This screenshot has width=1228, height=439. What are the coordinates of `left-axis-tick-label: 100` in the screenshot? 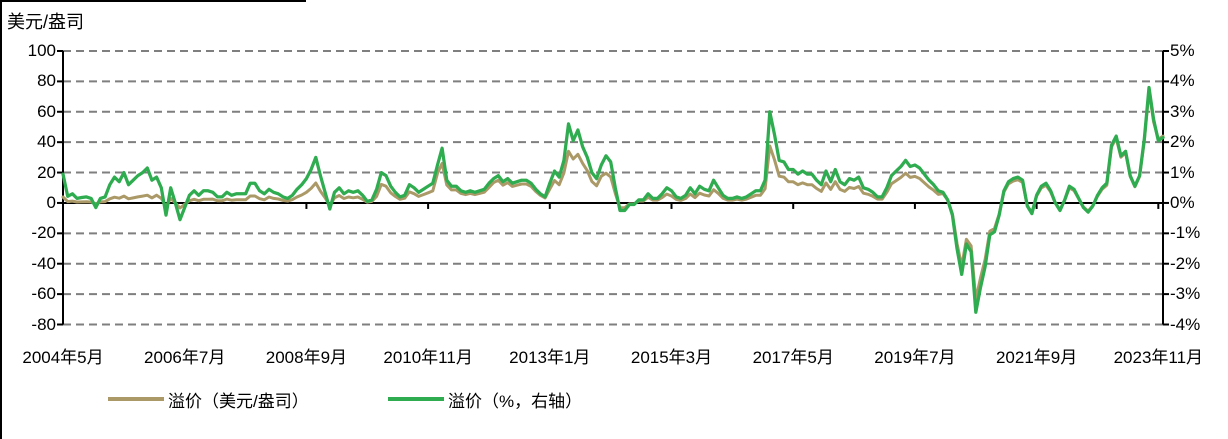 It's located at (41, 50).